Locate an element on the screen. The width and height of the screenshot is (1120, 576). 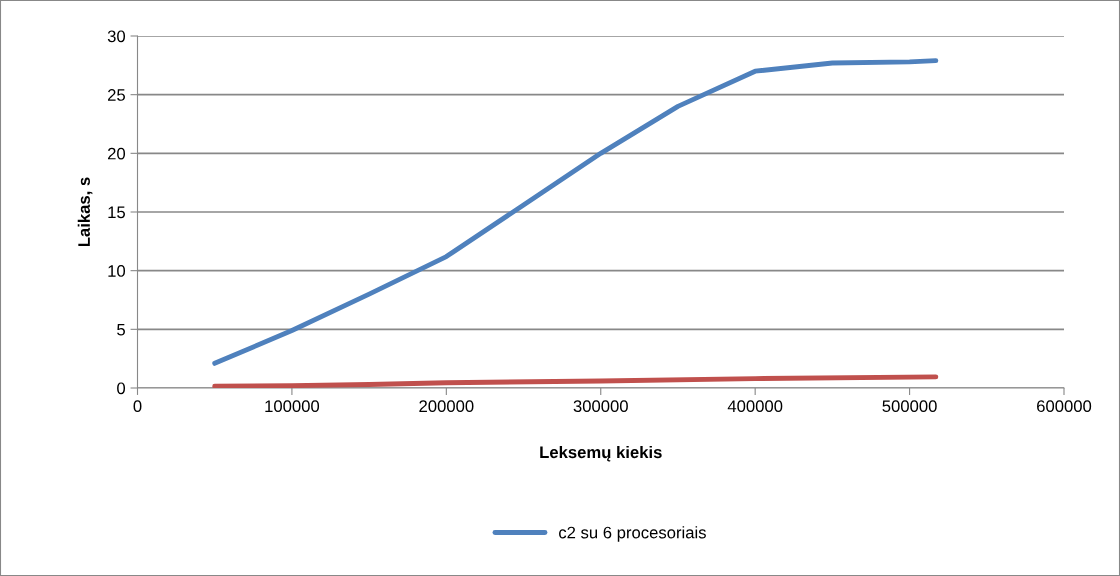
x-tick-label: 100000 is located at coordinates (292, 406).